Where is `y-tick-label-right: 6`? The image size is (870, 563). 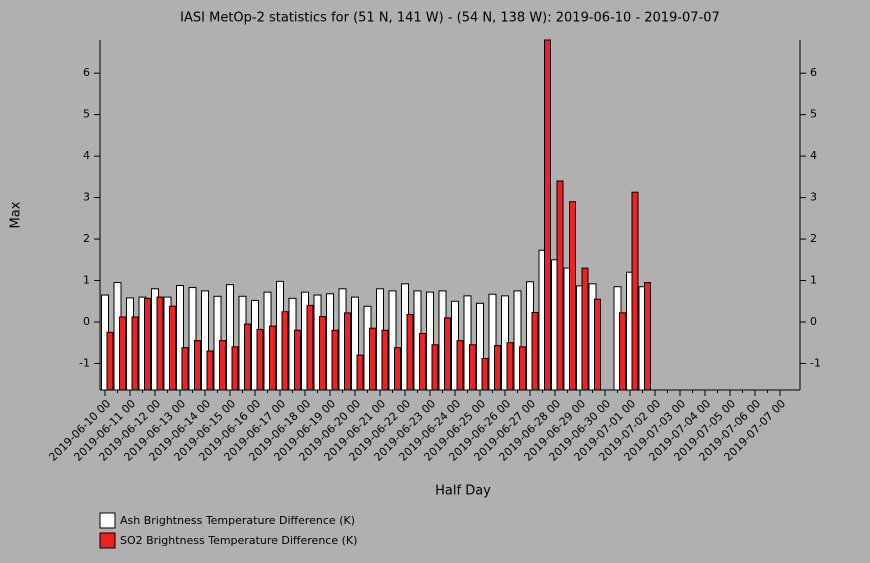 y-tick-label-right: 6 is located at coordinates (813, 72).